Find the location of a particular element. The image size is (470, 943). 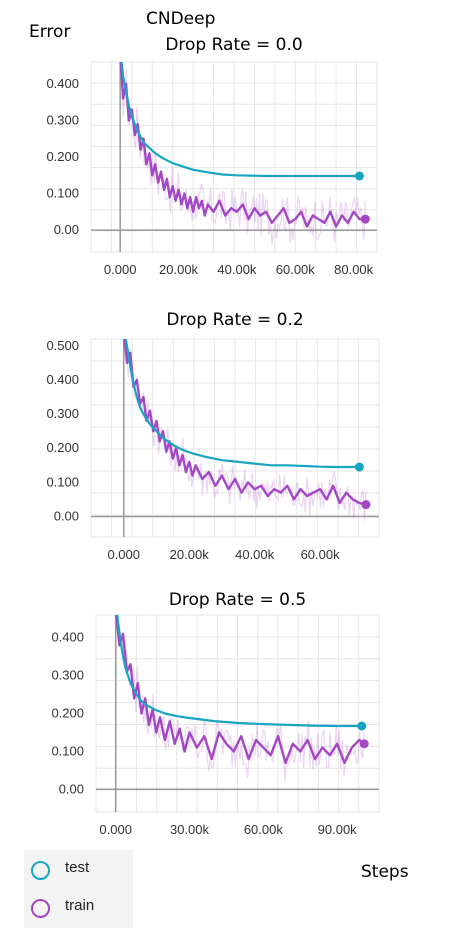

plot-title: Drop Rate = 0.0 is located at coordinates (233, 45).